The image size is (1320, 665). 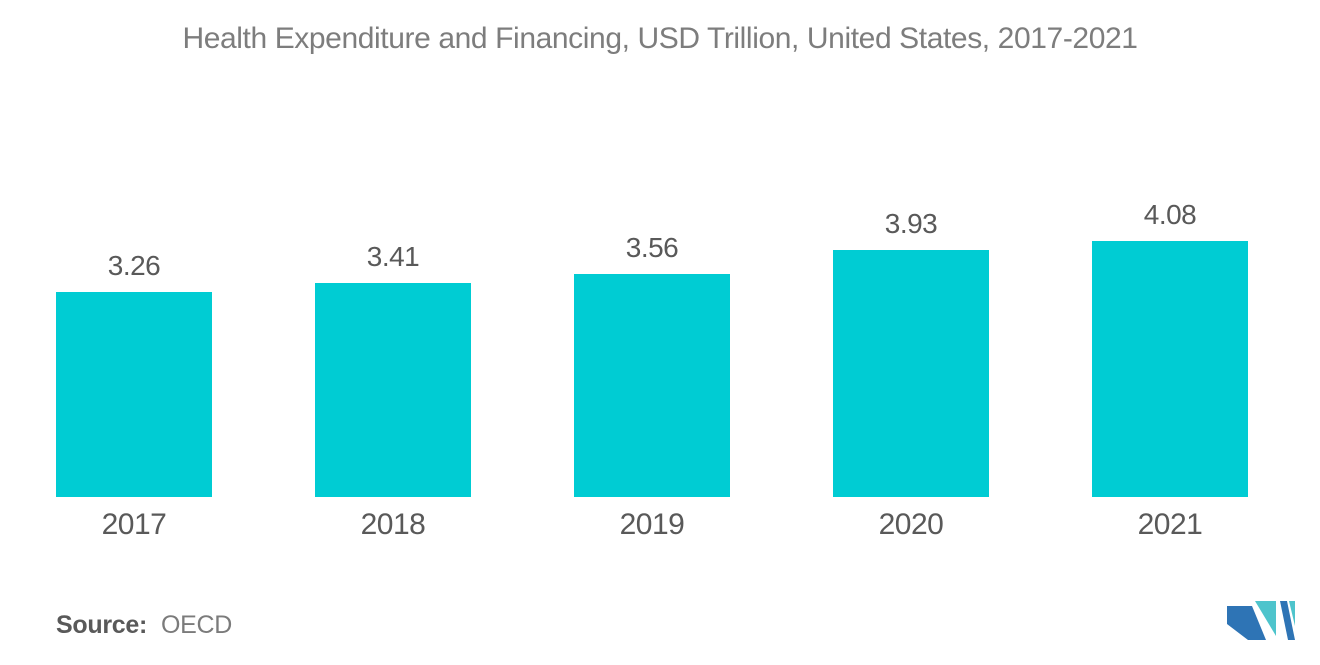 I want to click on bar-2019, so click(x=652, y=385).